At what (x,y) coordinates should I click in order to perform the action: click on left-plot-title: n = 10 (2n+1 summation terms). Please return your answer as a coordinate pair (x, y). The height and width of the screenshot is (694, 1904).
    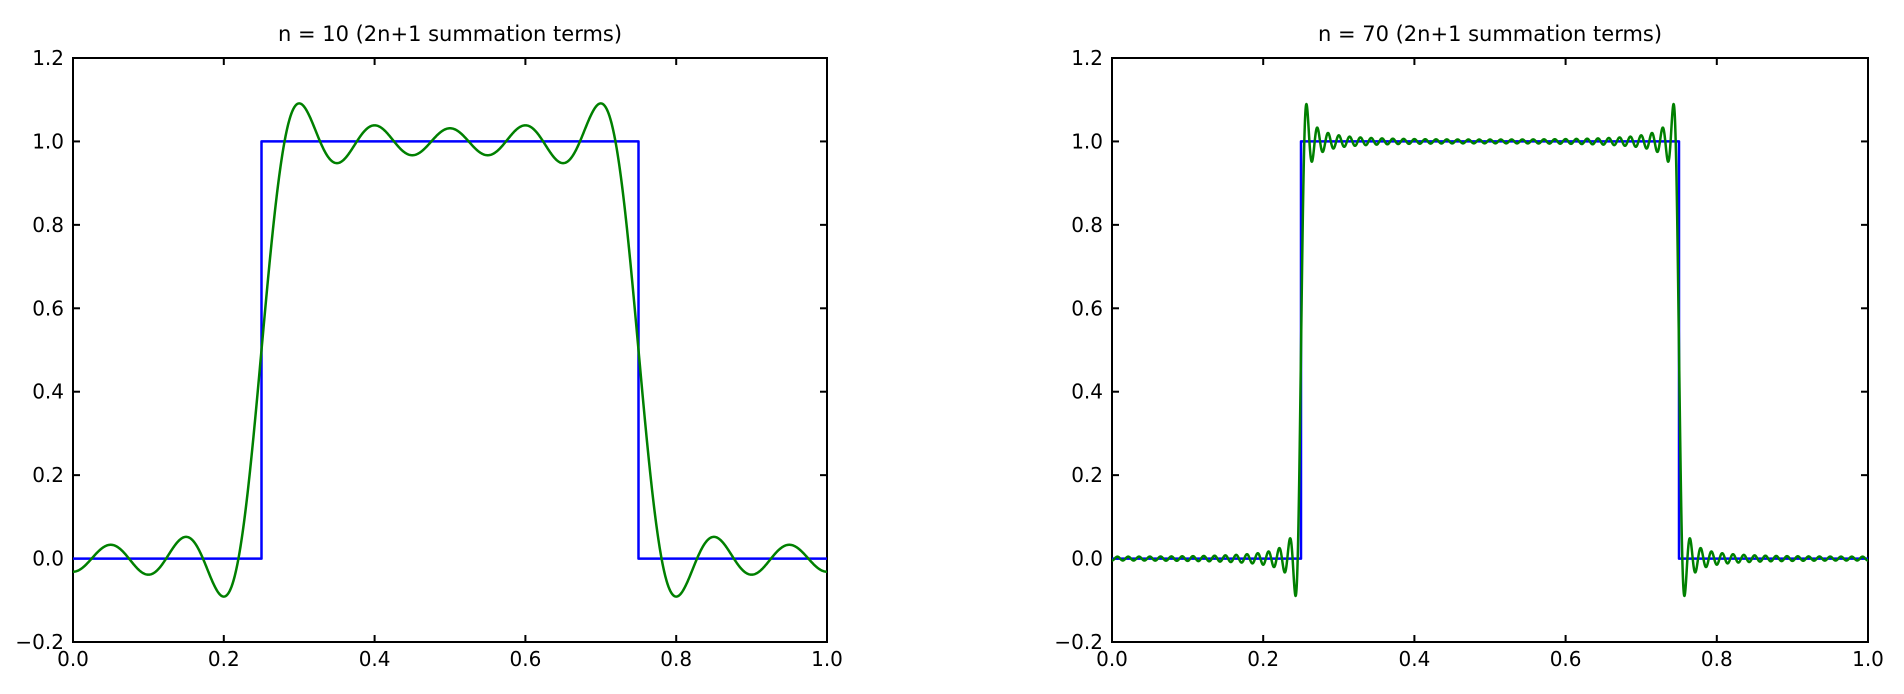
    Looking at the image, I should click on (450, 34).